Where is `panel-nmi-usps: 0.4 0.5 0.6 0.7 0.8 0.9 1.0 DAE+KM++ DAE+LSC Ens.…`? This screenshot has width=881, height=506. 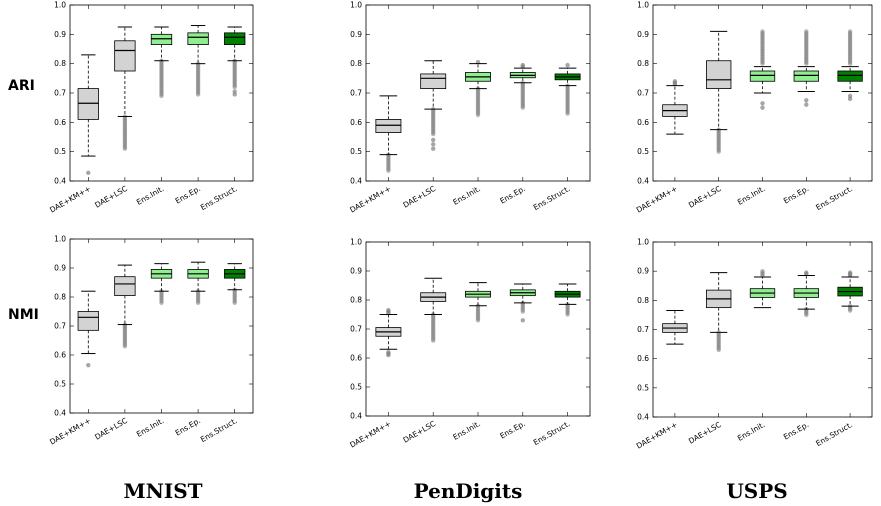 panel-nmi-usps: 0.4 0.5 0.6 0.7 0.8 0.9 1.0 DAE+KM++ DAE+LSC Ens.… is located at coordinates (754, 344).